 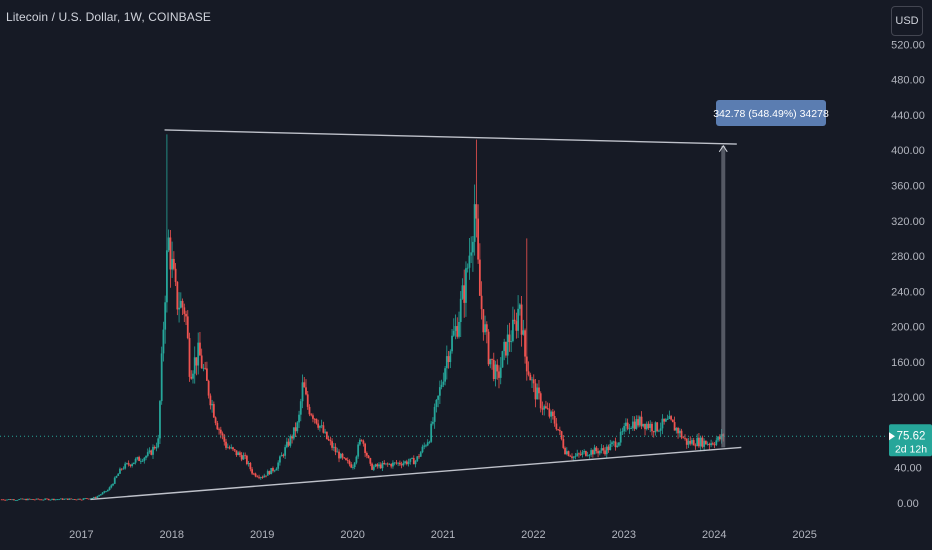 What do you see at coordinates (908, 398) in the screenshot?
I see `y-tick-label: 120.00` at bounding box center [908, 398].